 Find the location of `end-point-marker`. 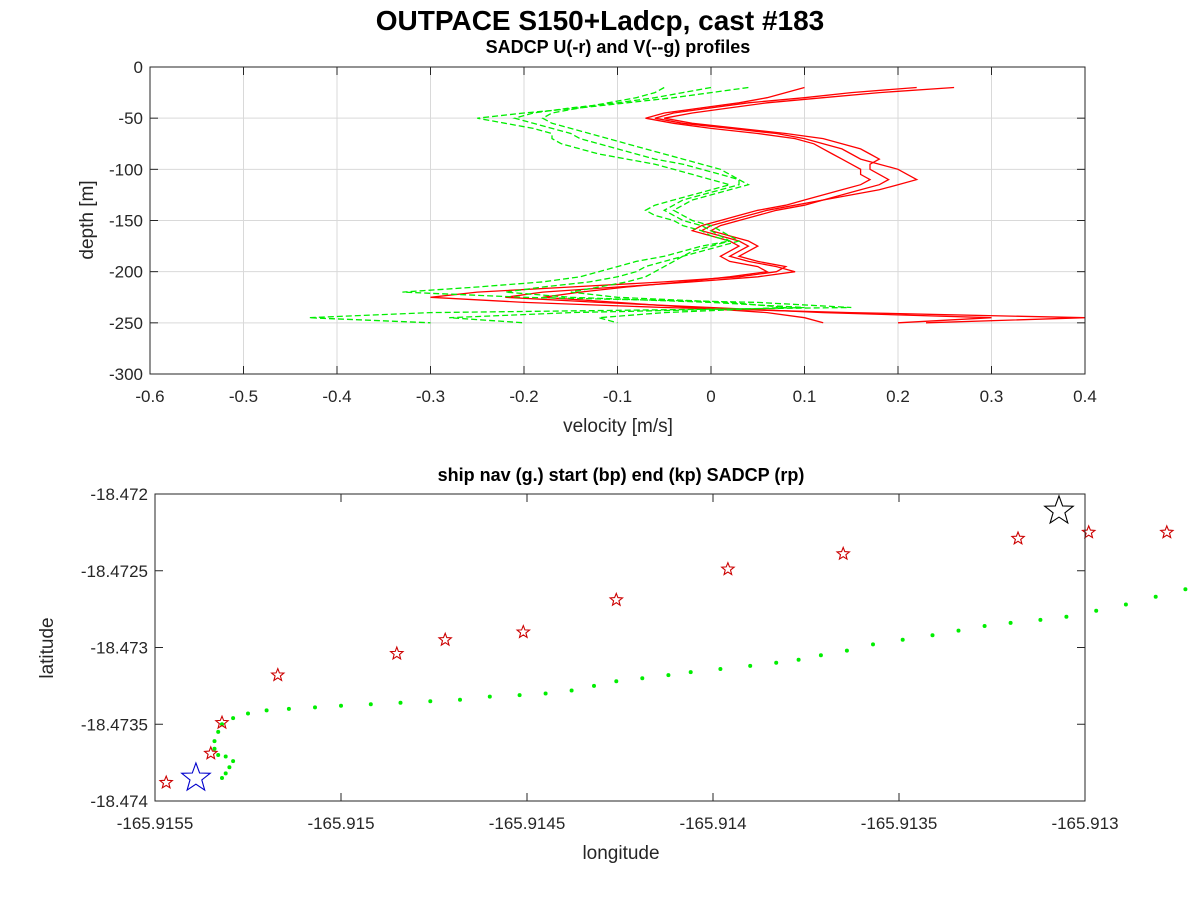

end-point-marker is located at coordinates (1059, 509).